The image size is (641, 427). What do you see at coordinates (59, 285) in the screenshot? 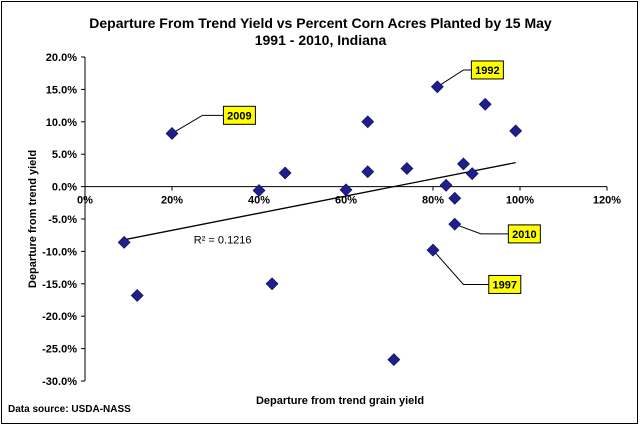
I see `y-tick-label: -15.0%` at bounding box center [59, 285].